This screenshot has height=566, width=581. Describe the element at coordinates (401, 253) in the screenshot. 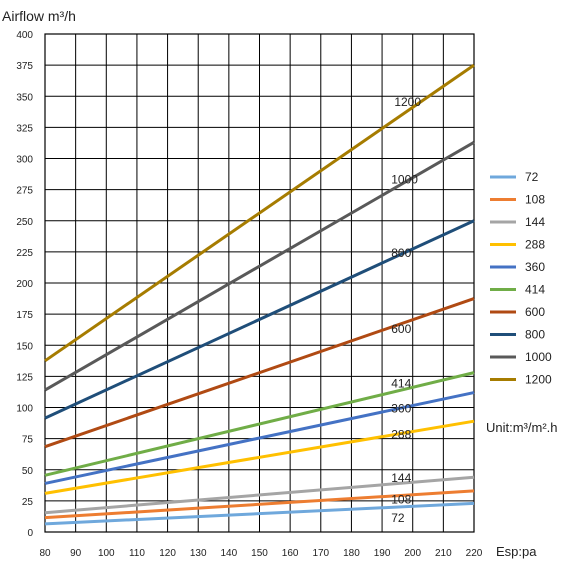

I see `annotation-800: 800` at that location.